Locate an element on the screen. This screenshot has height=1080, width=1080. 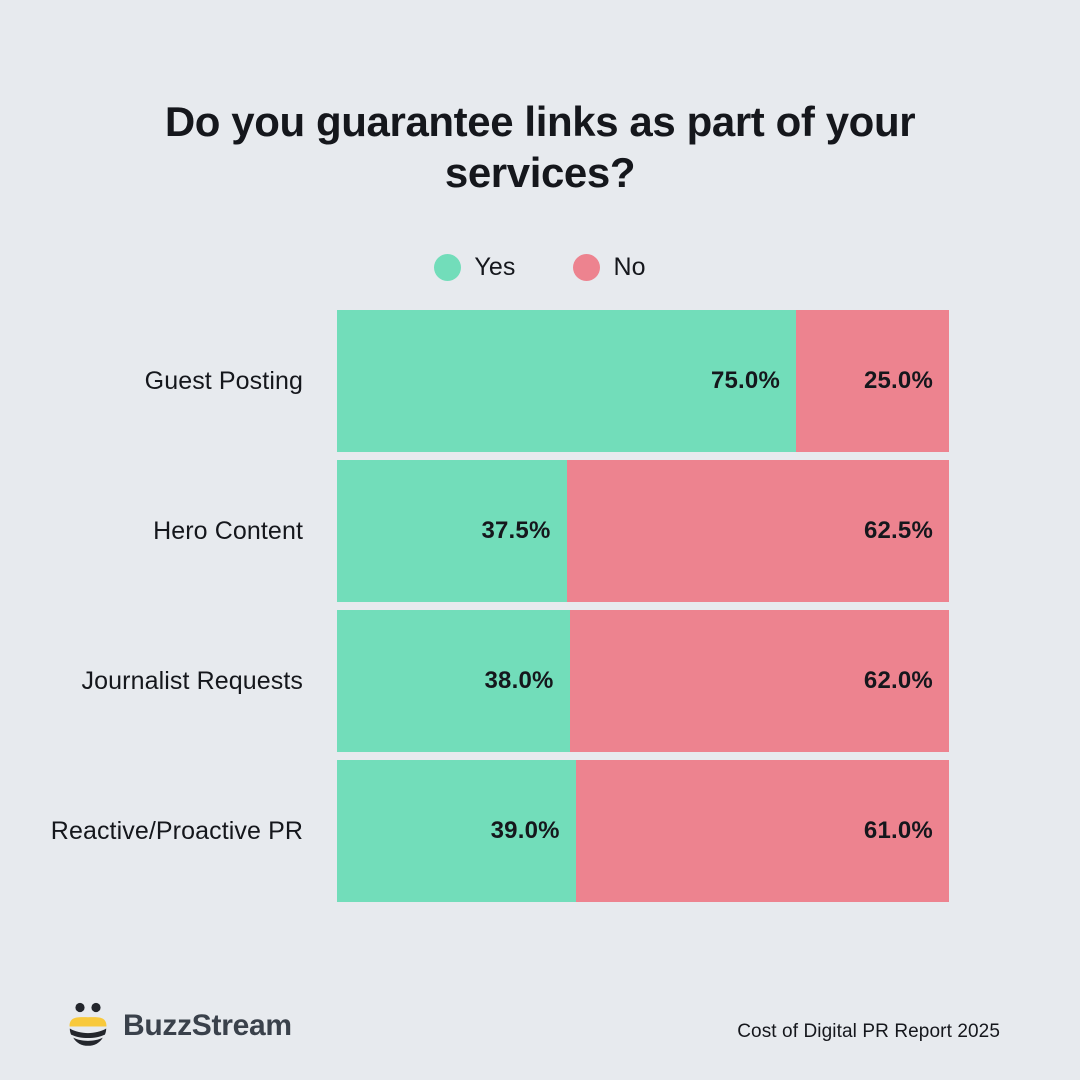
category-label: Hero Content is located at coordinates (228, 530).